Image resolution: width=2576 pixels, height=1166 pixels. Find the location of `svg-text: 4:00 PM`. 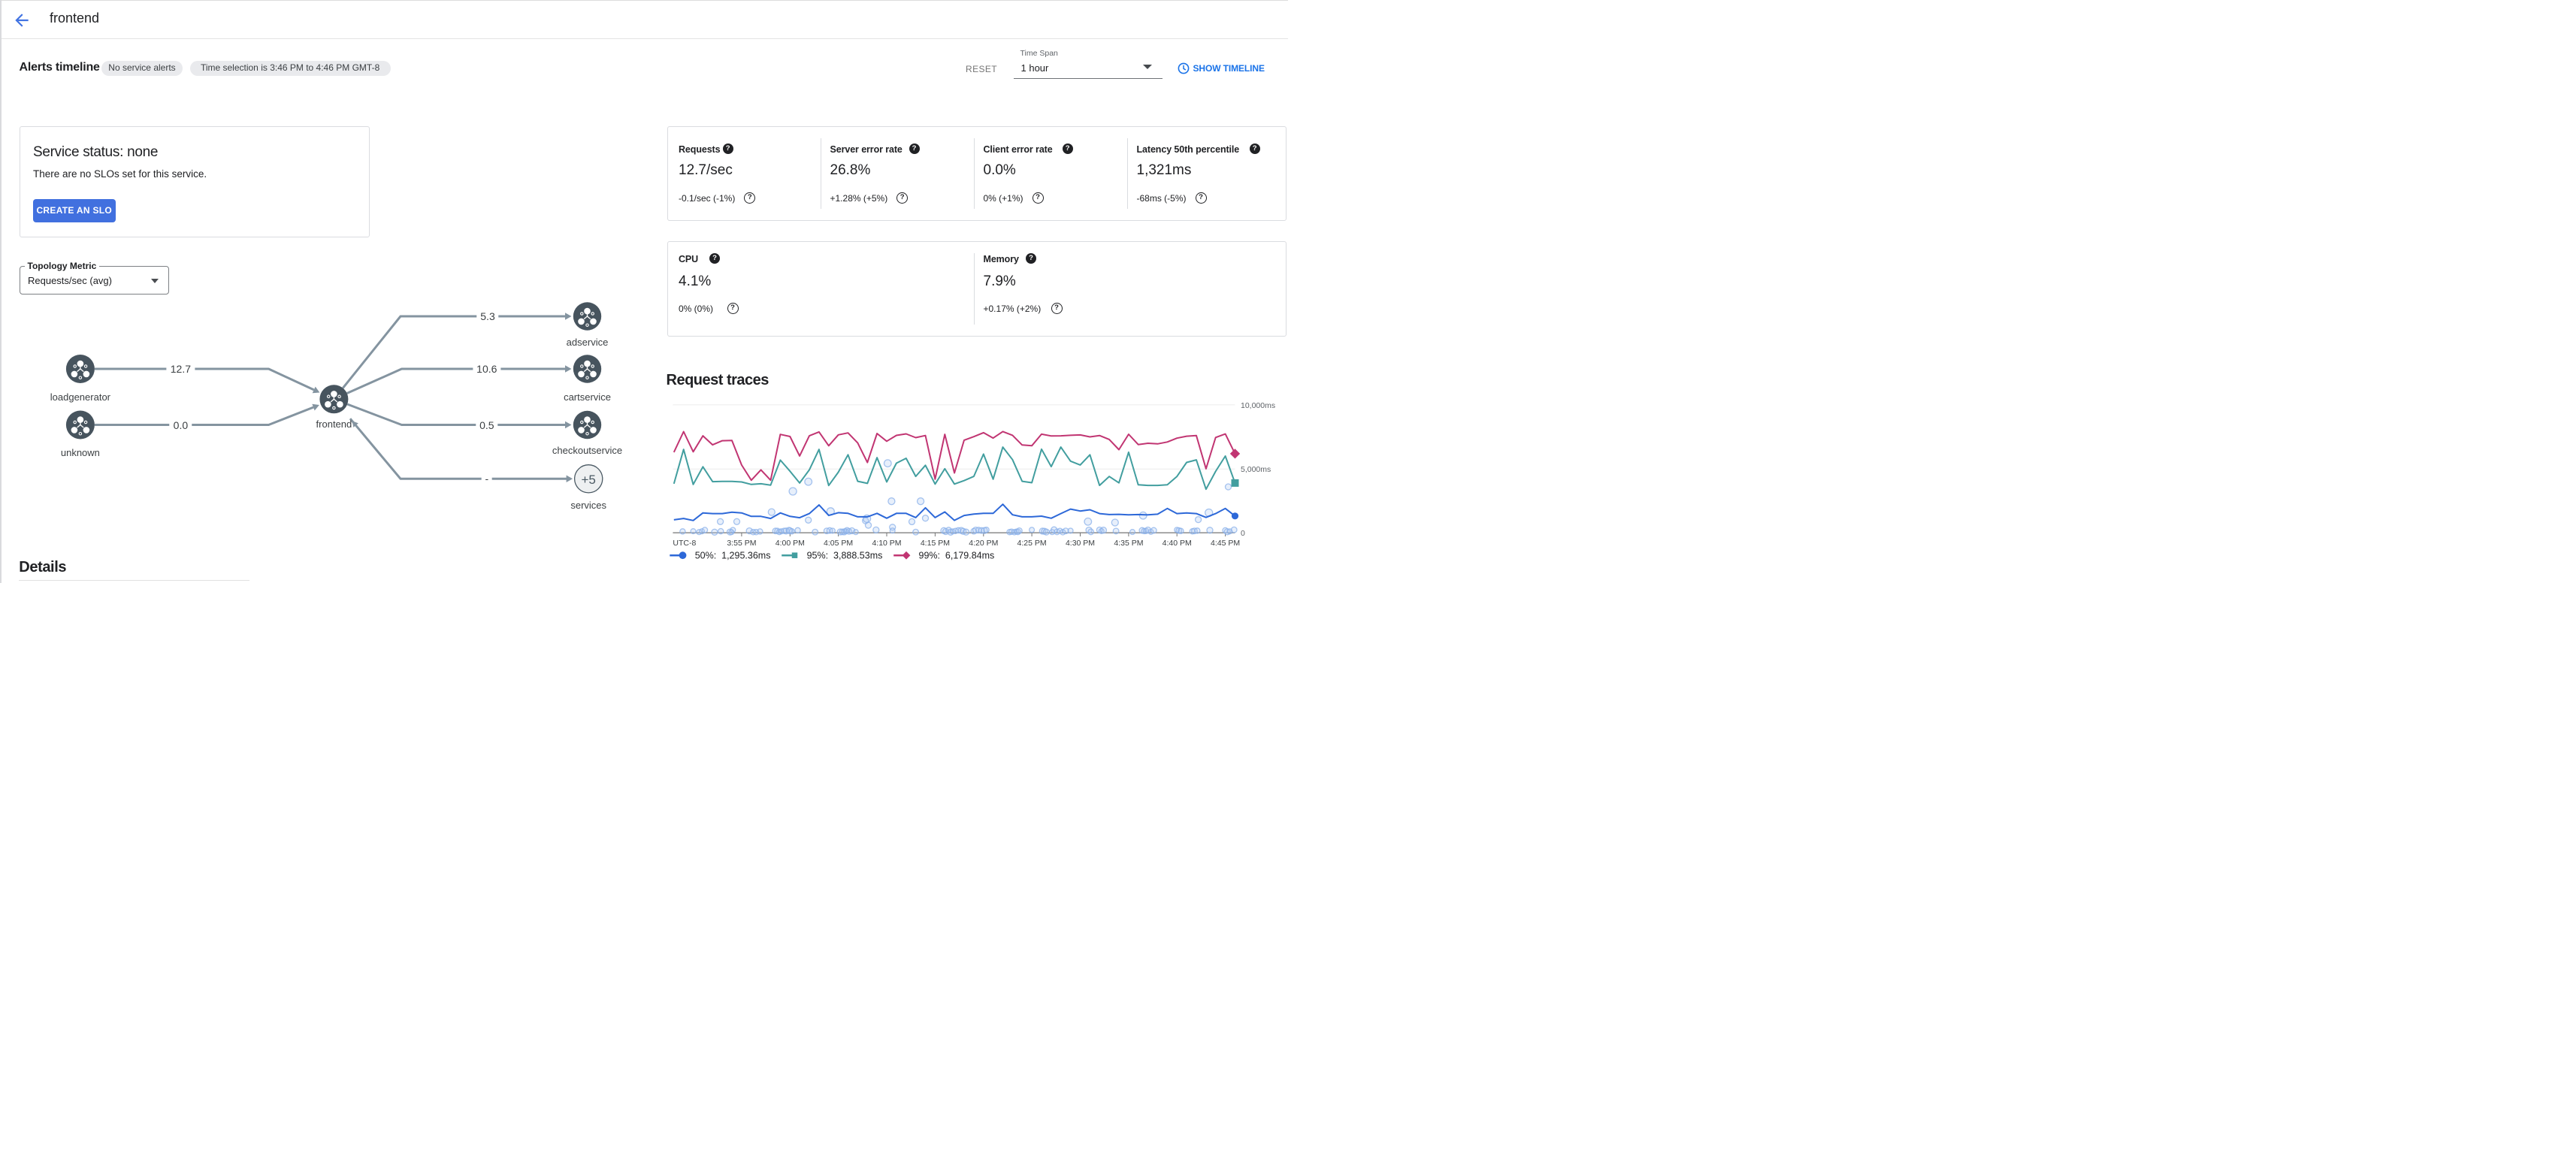

svg-text: 4:00 PM is located at coordinates (791, 543).